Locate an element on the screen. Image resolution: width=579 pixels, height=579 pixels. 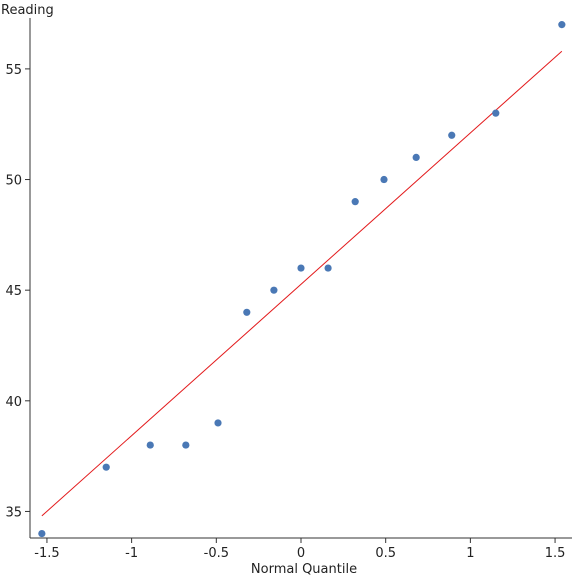
x-axis-title: Normal Quantile is located at coordinates (304, 569).